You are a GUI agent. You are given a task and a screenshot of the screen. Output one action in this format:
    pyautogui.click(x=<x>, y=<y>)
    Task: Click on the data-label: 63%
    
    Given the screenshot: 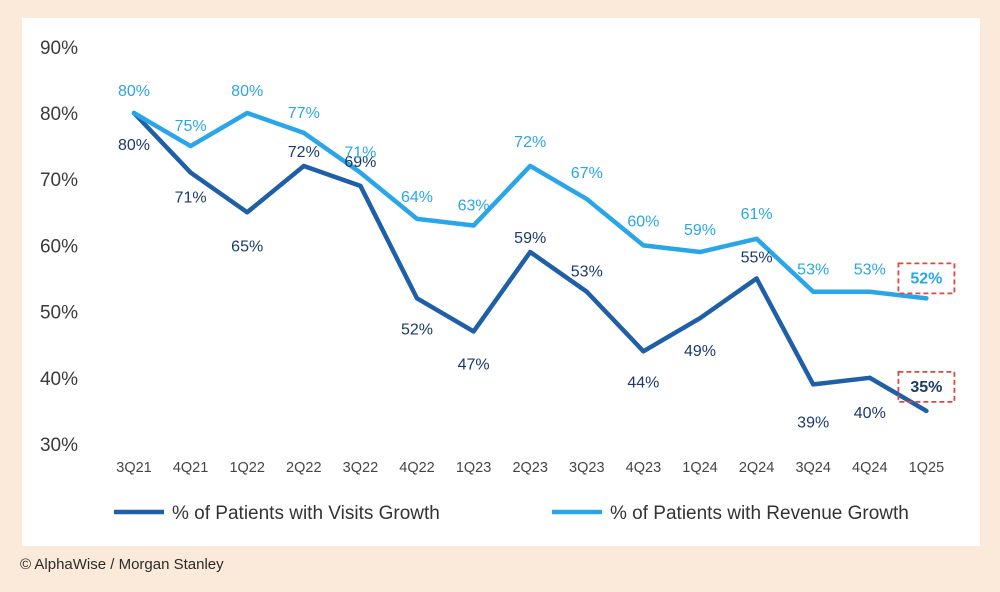 What is the action you would take?
    pyautogui.click(x=474, y=206)
    